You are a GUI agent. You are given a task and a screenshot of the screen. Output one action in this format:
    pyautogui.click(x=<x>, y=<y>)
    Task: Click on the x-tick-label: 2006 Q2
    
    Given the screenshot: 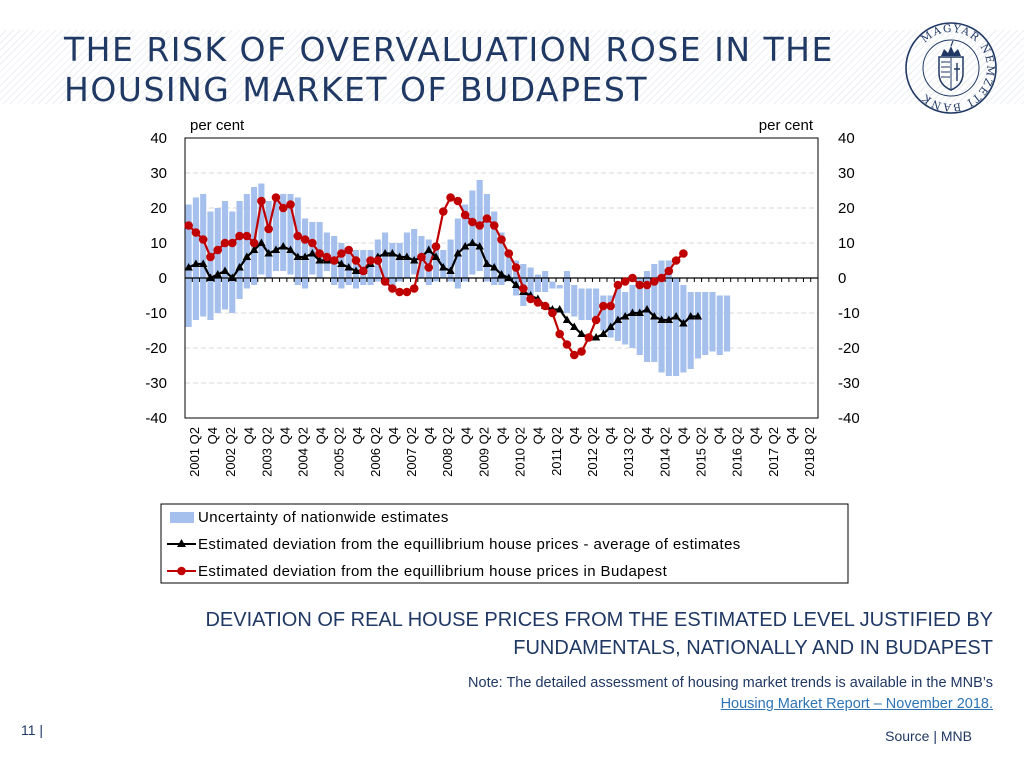 What is the action you would take?
    pyautogui.click(x=375, y=452)
    